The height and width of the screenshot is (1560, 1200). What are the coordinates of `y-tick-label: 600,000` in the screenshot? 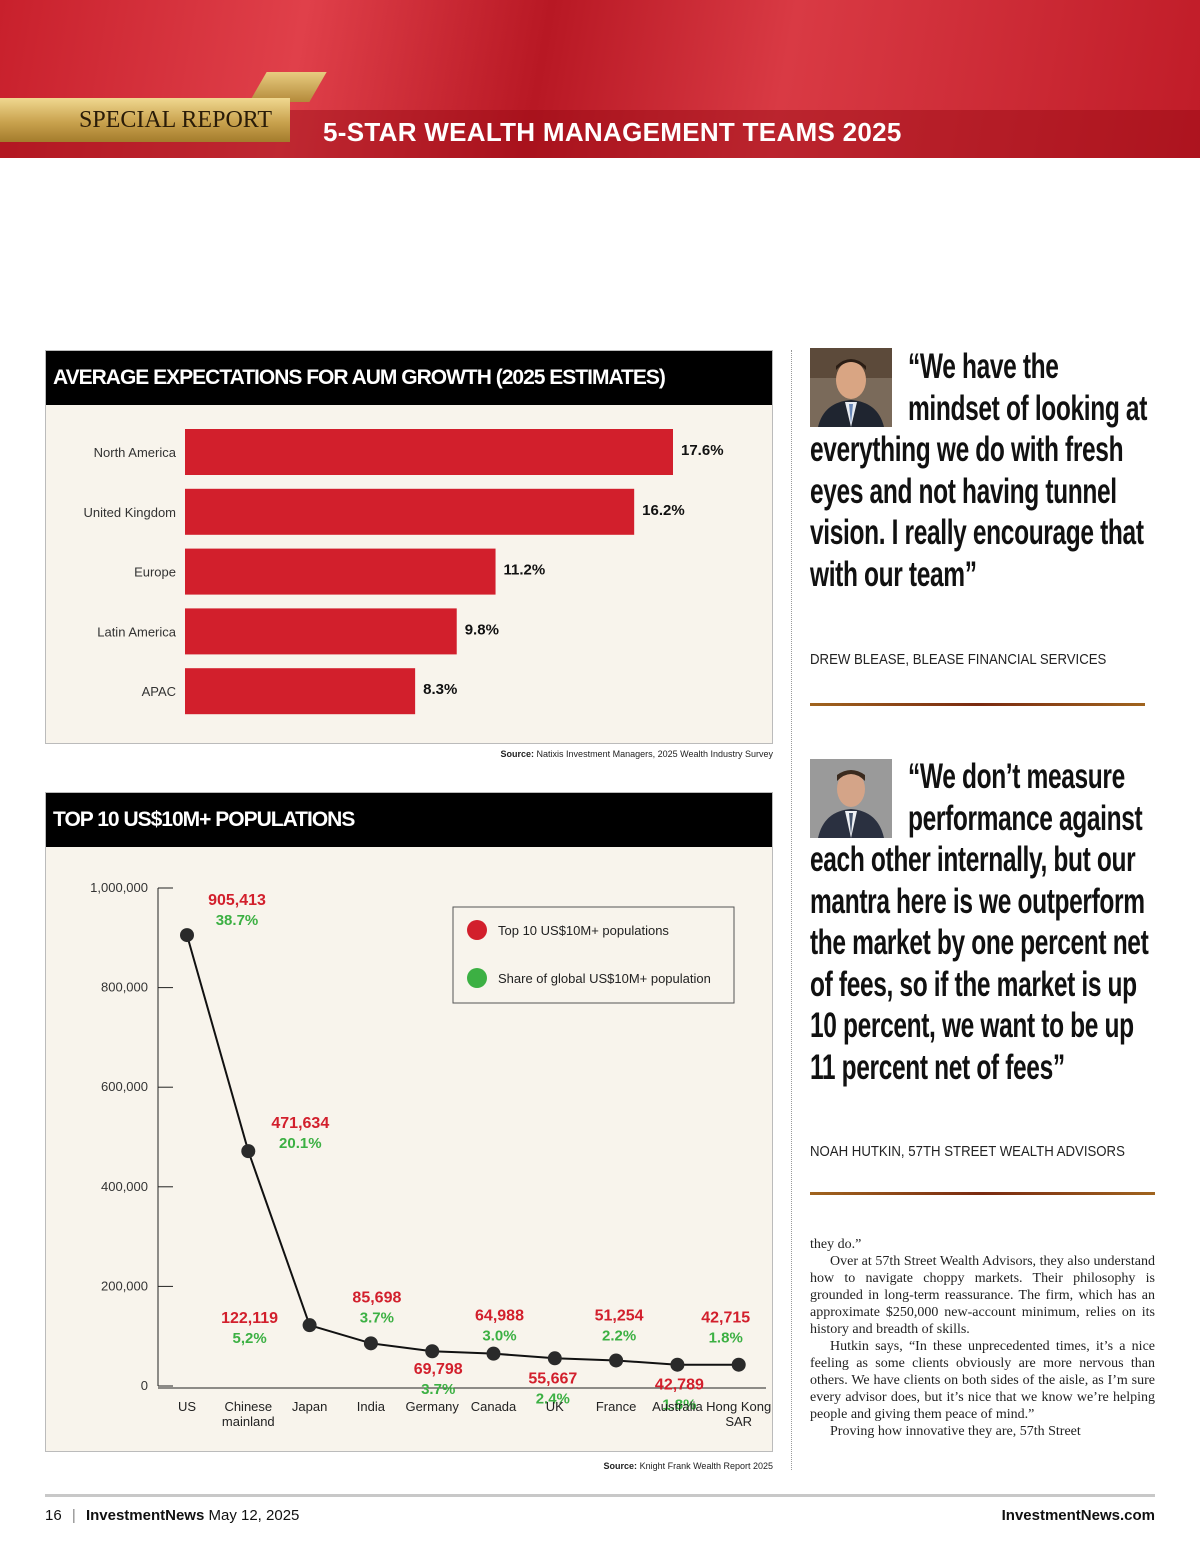 It's located at (124, 1086).